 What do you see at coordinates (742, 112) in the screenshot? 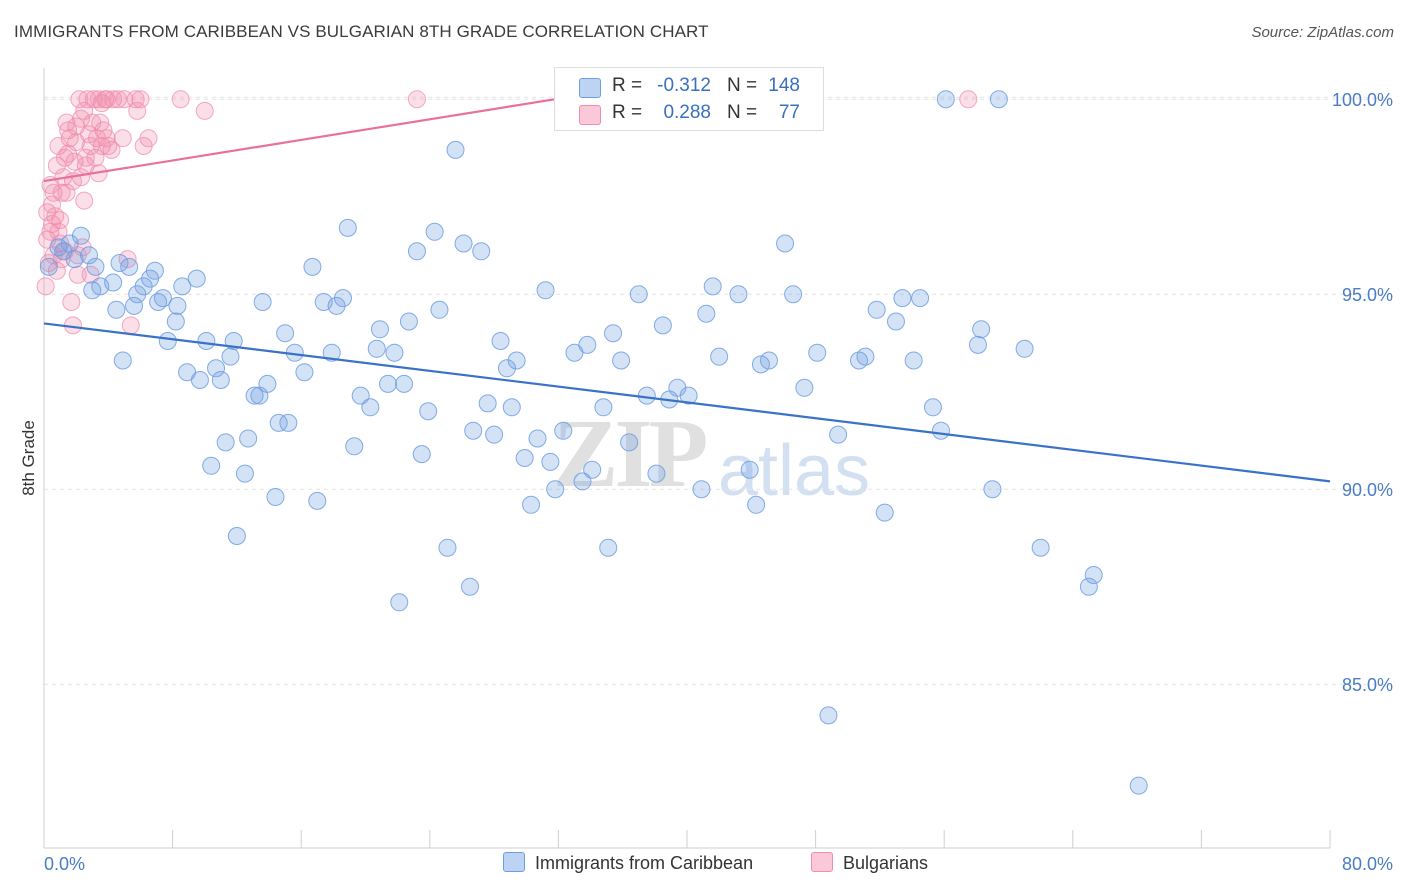
I see `legend-n-label: N =` at bounding box center [742, 112].